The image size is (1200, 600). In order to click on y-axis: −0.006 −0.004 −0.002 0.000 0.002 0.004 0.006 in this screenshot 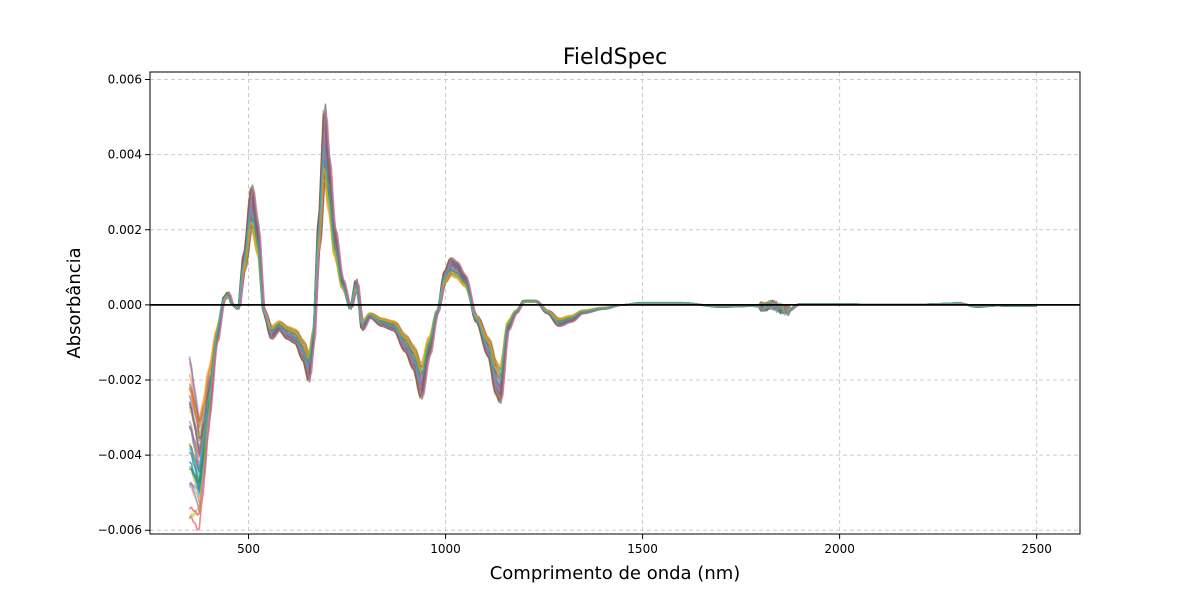, I will do `click(124, 305)`.